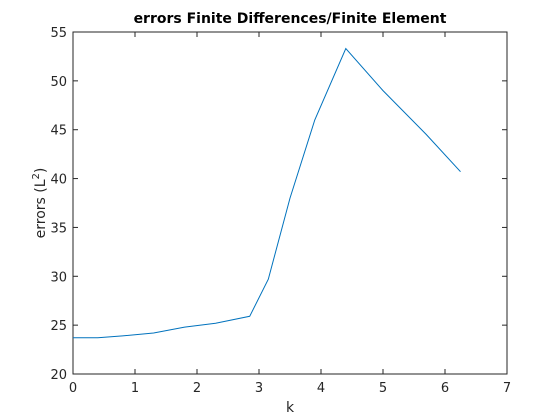 Image resolution: width=560 pixels, height=420 pixels. What do you see at coordinates (290, 19) in the screenshot?
I see `chart-title: errors Finite Differences/Finite Element` at bounding box center [290, 19].